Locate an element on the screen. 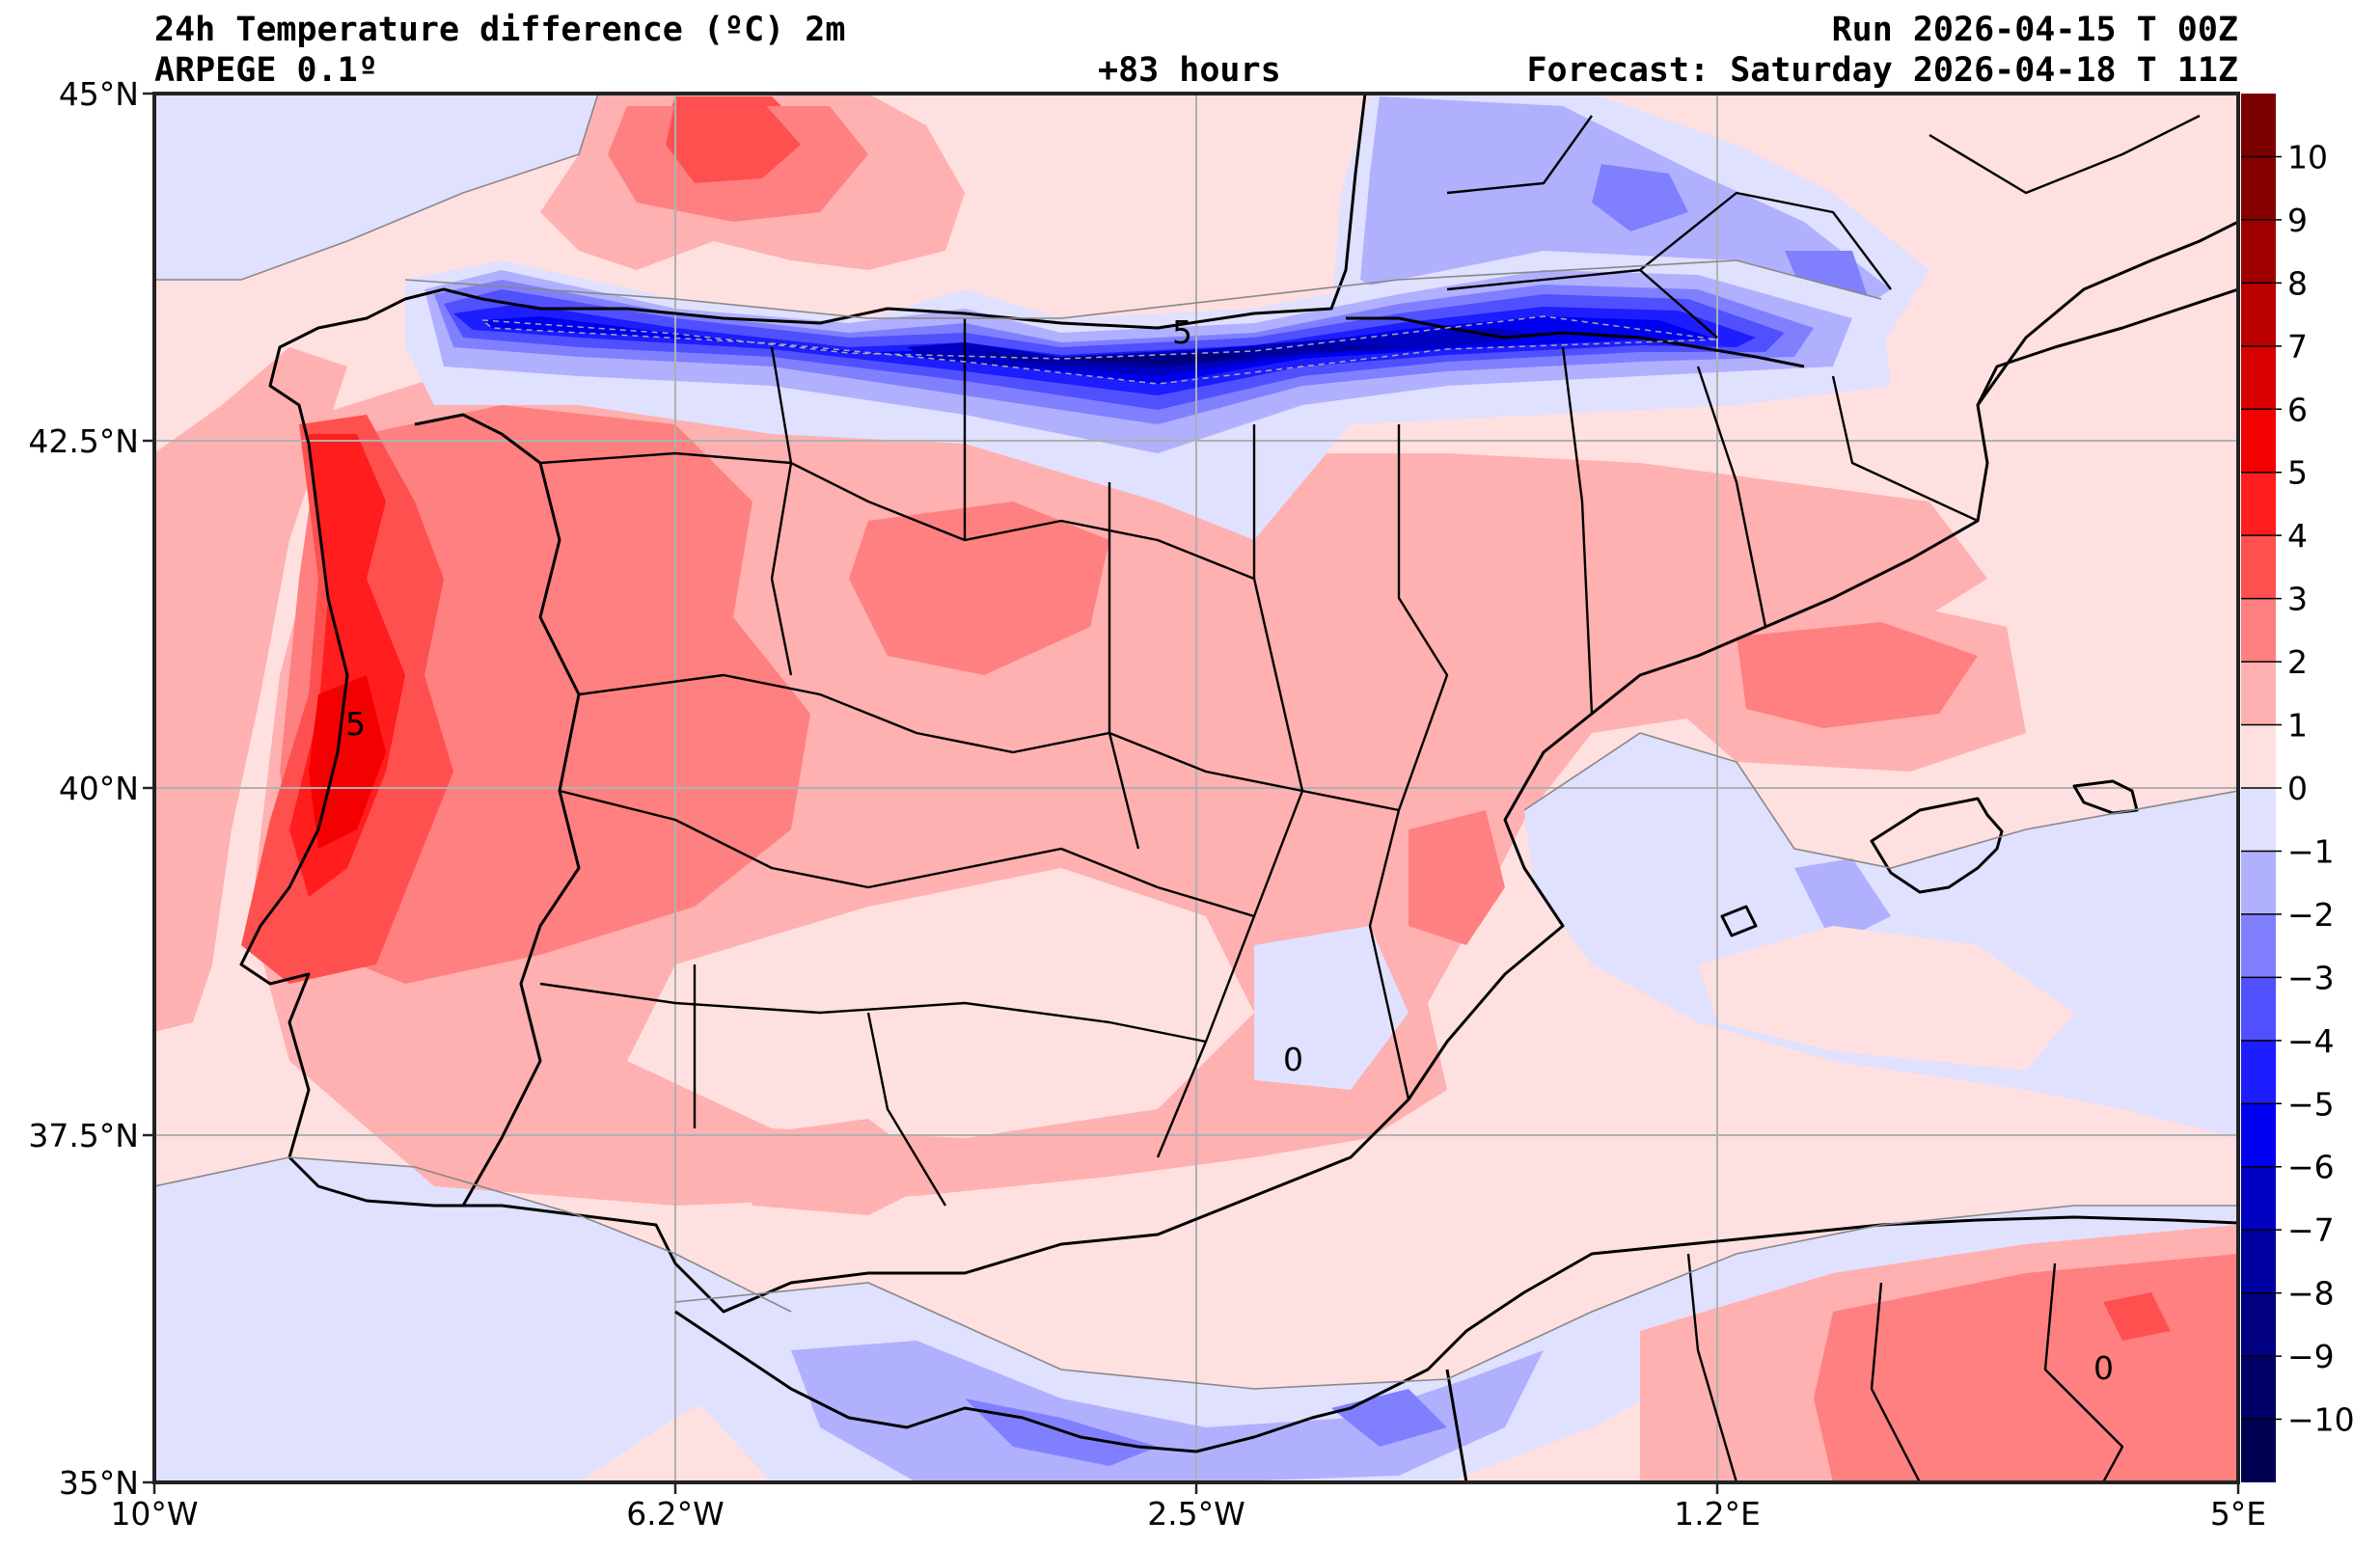 Image resolution: width=2380 pixels, height=1547 pixels. colorbar-tick-label: 6 is located at coordinates (2297, 409).